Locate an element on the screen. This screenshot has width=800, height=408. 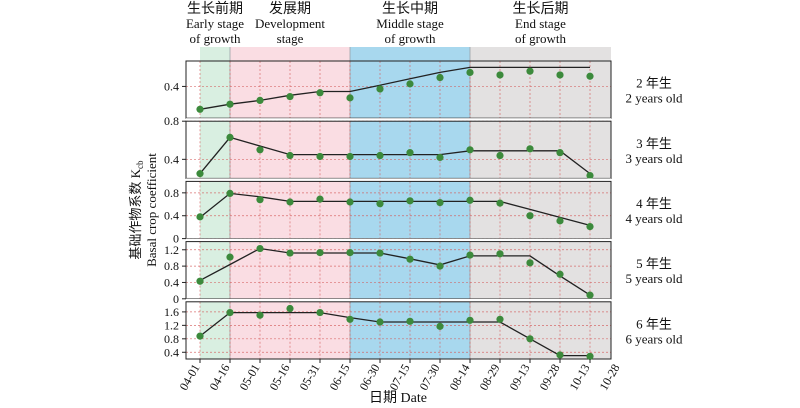
x-tick-label: 06-30 is located at coordinates (369, 377).